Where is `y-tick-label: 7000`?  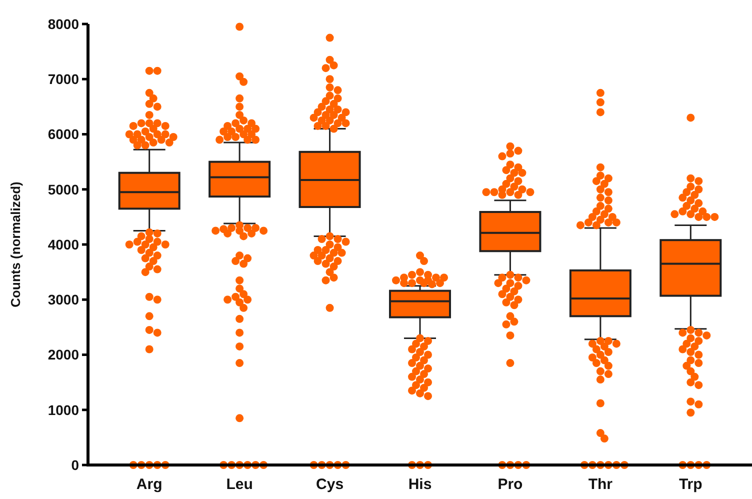 y-tick-label: 7000 is located at coordinates (64, 79).